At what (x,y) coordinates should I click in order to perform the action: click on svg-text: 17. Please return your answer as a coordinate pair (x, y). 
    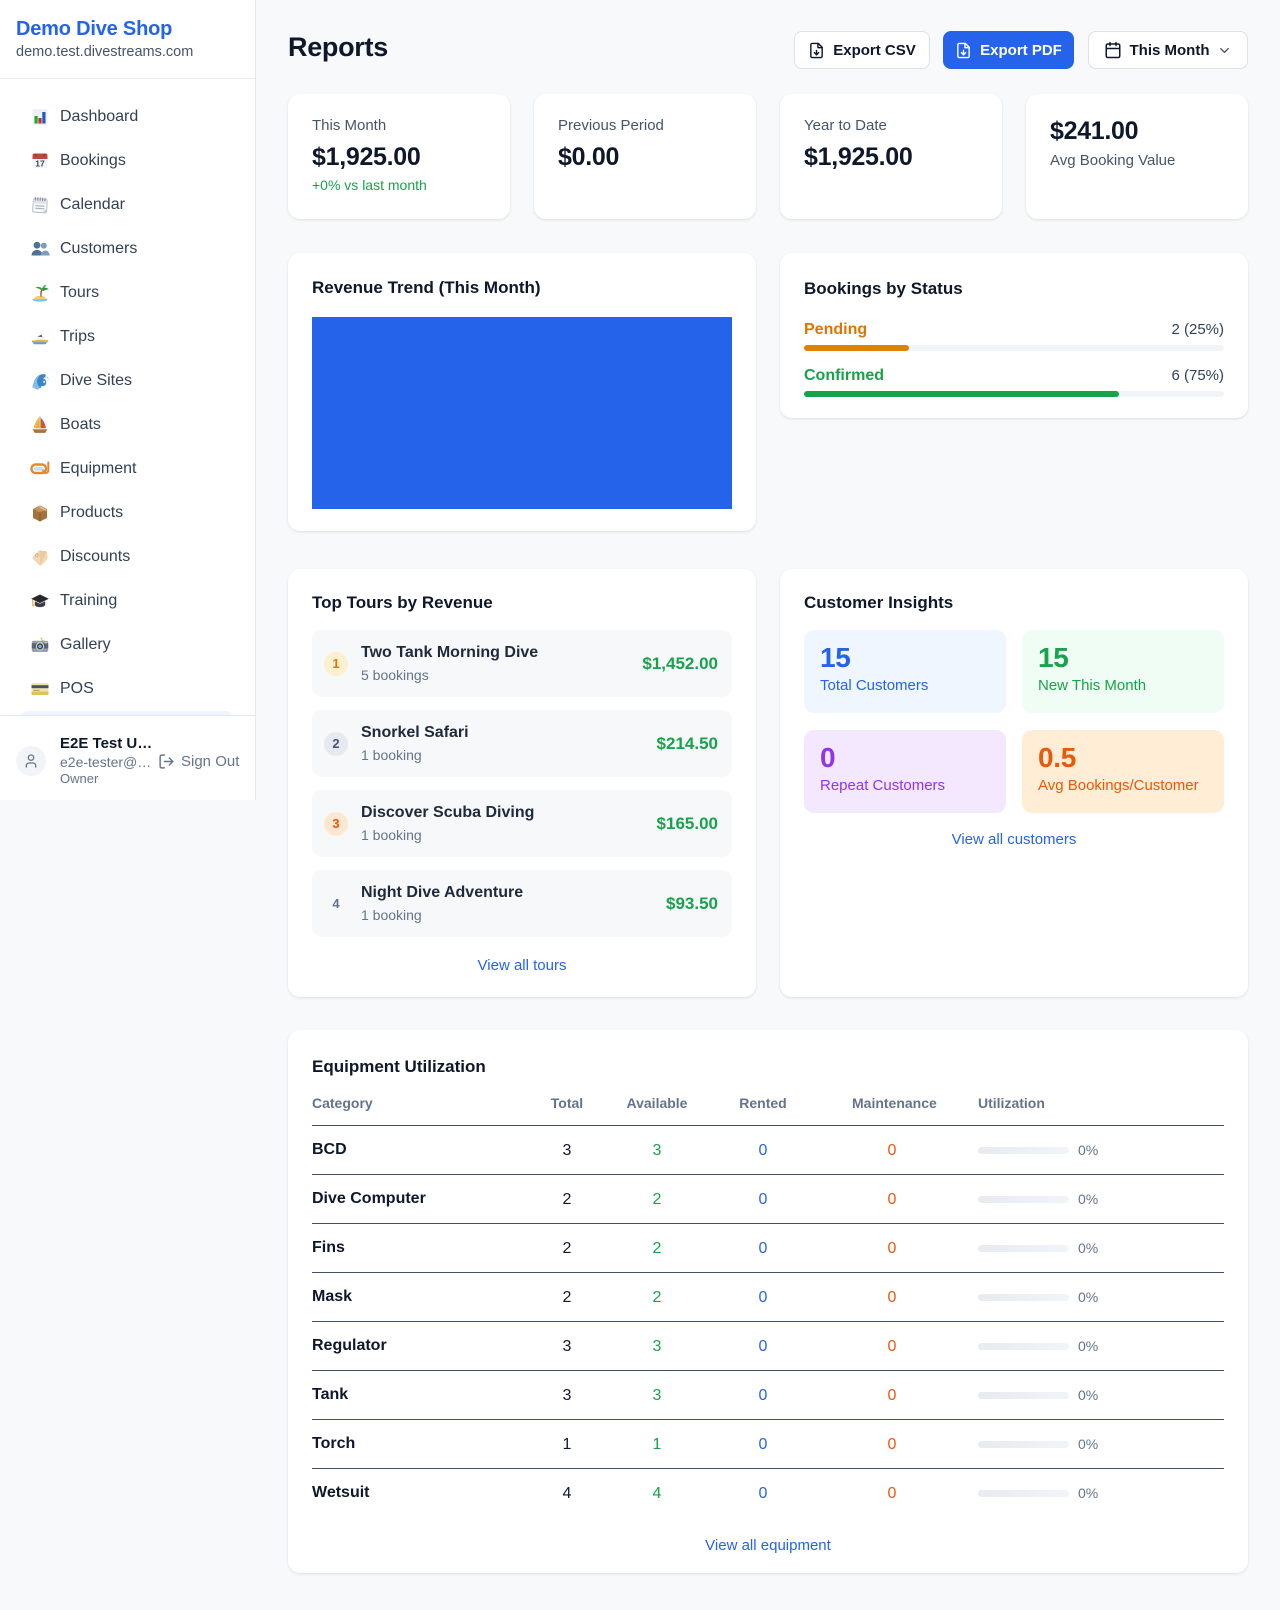
    Looking at the image, I should click on (40, 164).